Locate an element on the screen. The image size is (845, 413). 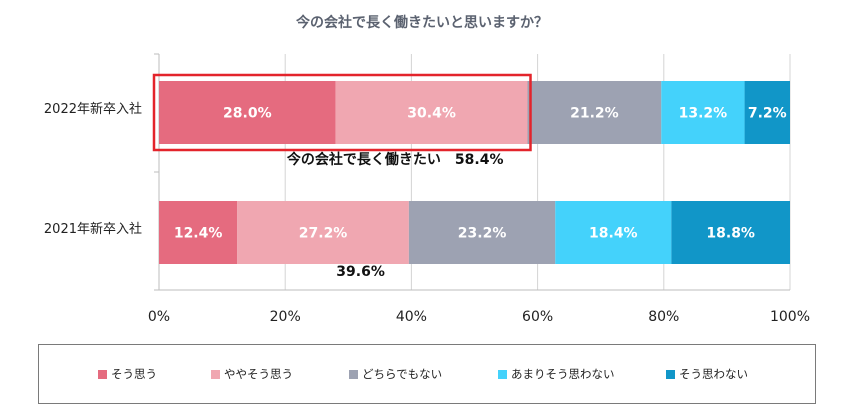
legend-item: どちらでもない is located at coordinates (395, 374).